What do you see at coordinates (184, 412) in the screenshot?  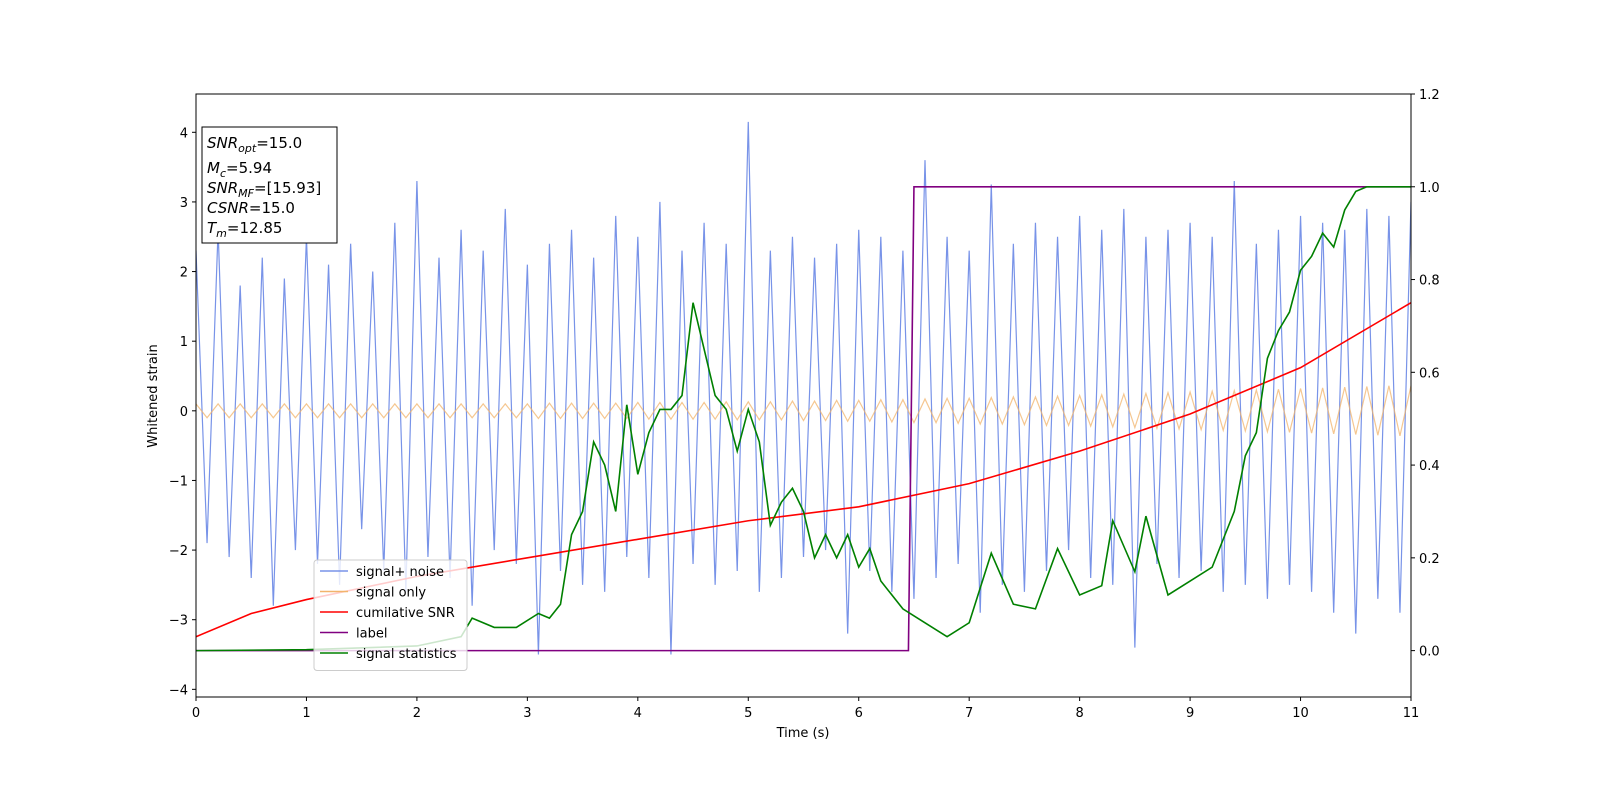 I see `y-tick-label: 0` at bounding box center [184, 412].